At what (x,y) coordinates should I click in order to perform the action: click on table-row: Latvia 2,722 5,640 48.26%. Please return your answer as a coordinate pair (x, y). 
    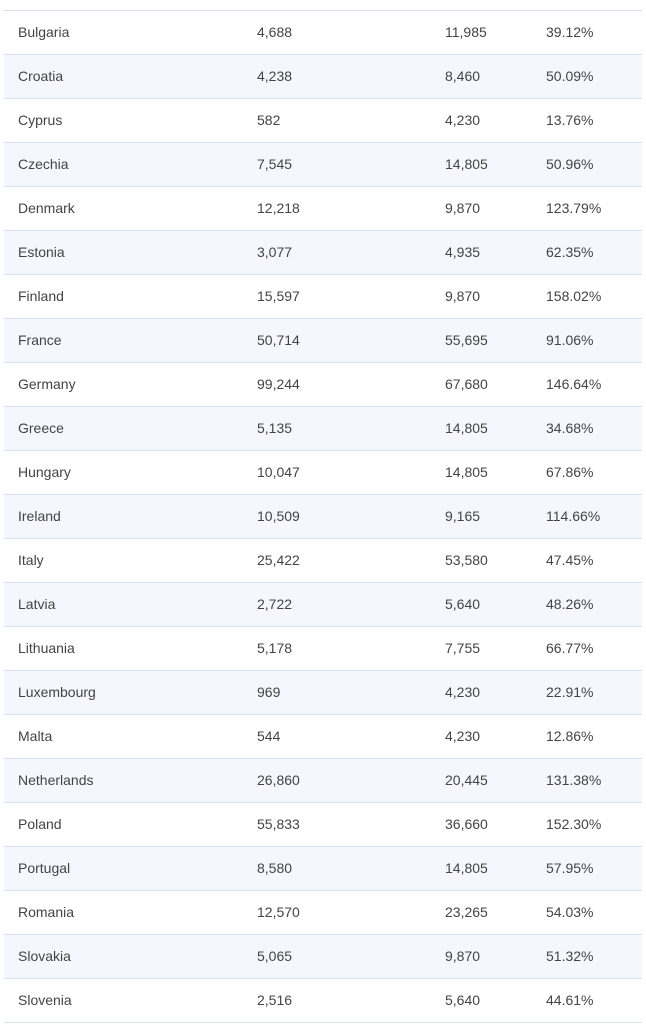
    Looking at the image, I should click on (323, 605).